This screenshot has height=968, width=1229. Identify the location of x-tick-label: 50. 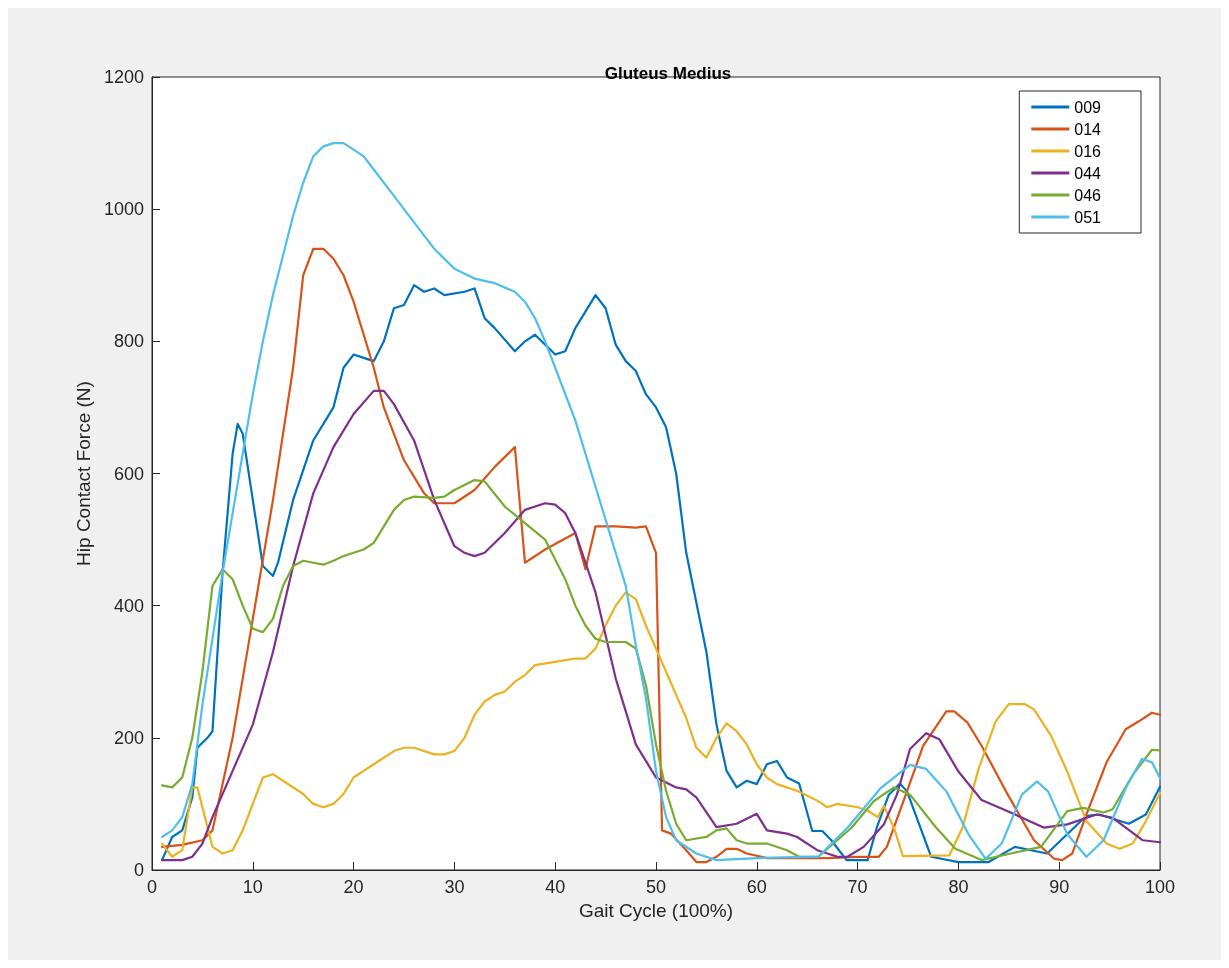
(656, 887).